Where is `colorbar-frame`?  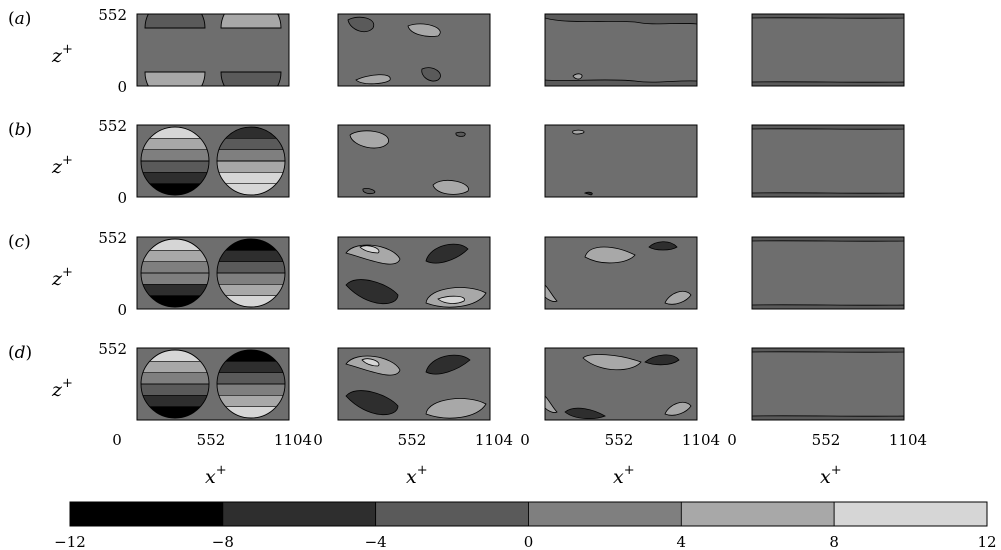 colorbar-frame is located at coordinates (528, 514).